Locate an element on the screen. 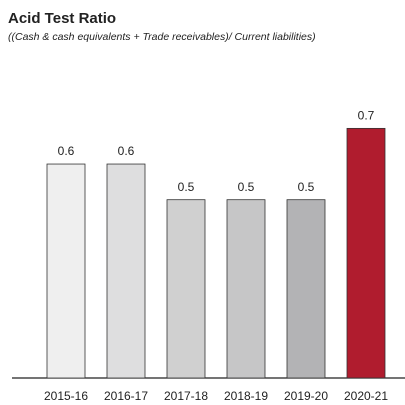 Image resolution: width=405 pixels, height=405 pixels. x-tick-label: 2018-19 is located at coordinates (246, 396).